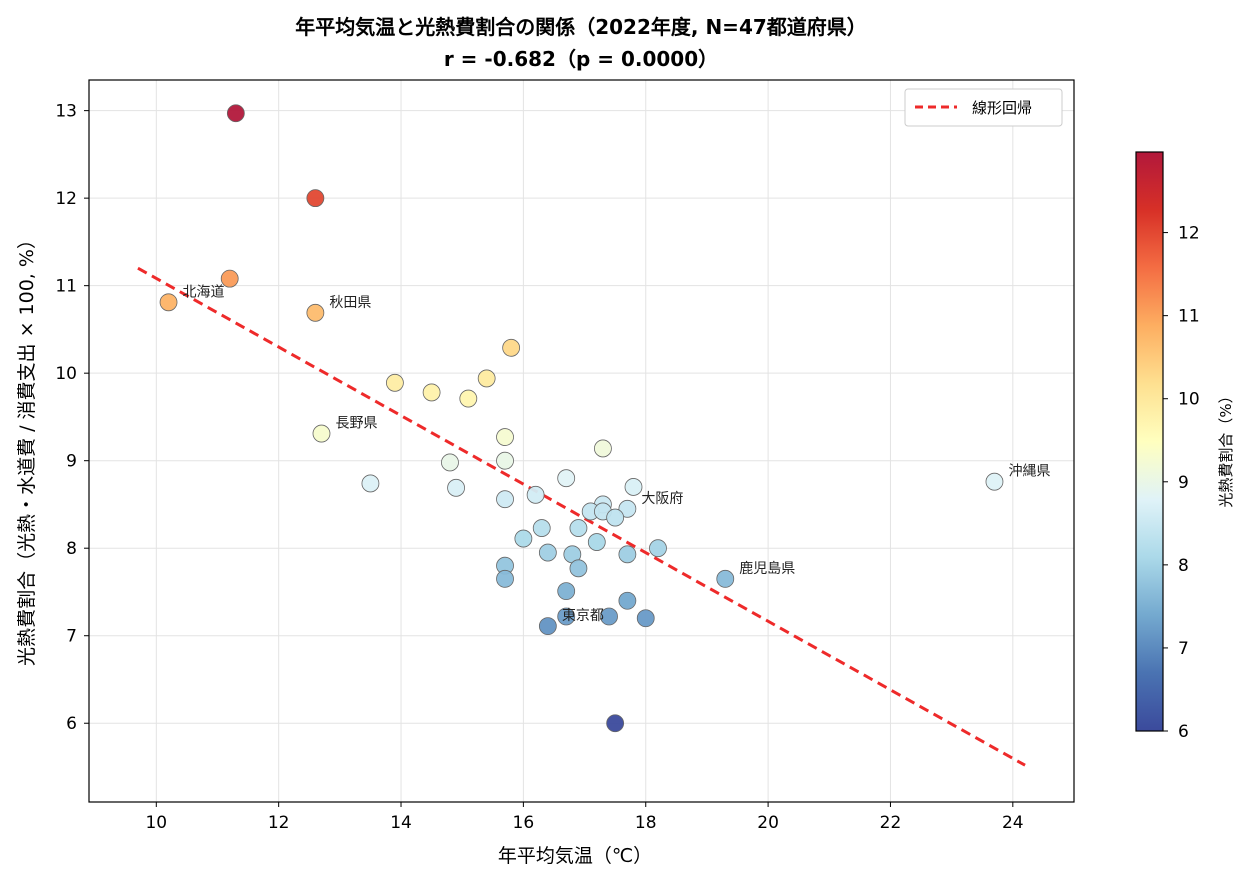 The width and height of the screenshot is (1250, 885). I want to click on y-tick-label: 6, so click(71, 724).